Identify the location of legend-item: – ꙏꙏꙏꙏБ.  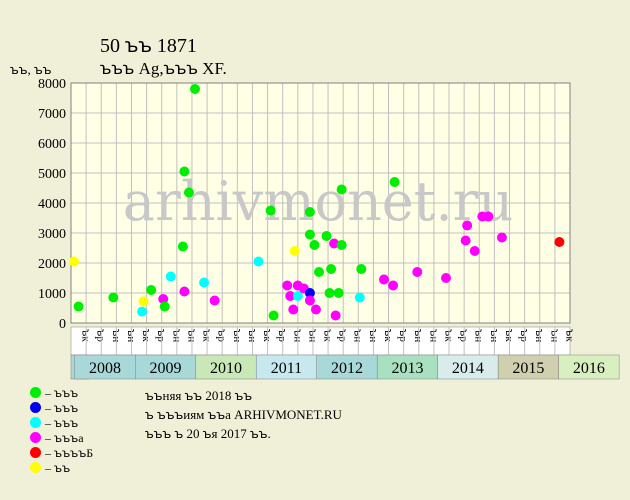
(61, 452).